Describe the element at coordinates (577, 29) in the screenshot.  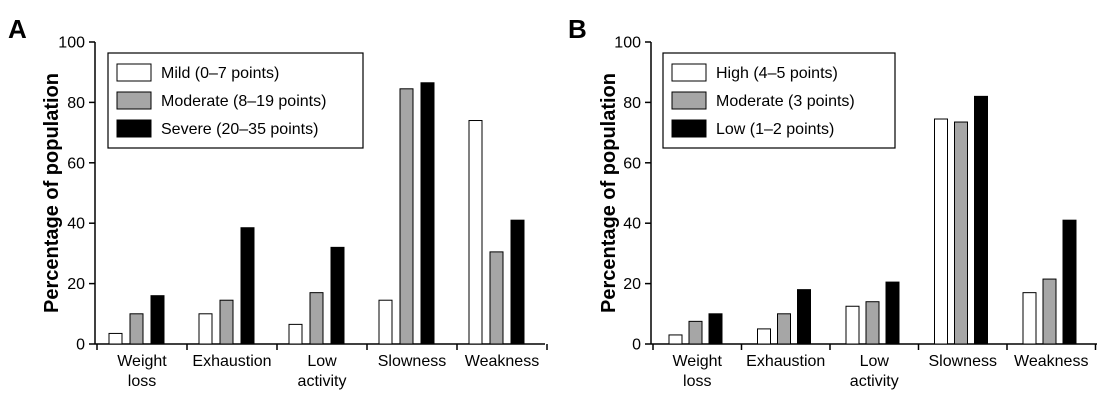
I see `panel-letter-b: B` at that location.